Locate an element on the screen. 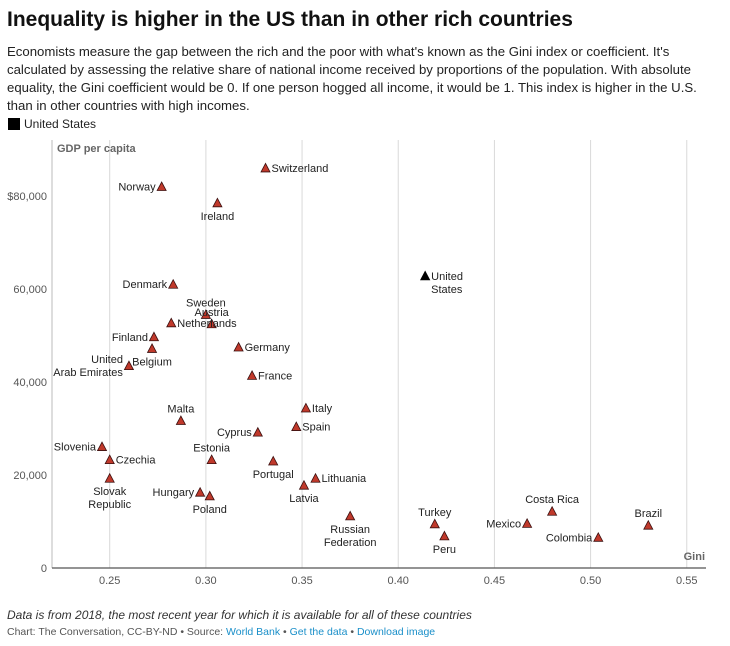 The image size is (730, 646). data-point-label: Lithuania is located at coordinates (345, 479).